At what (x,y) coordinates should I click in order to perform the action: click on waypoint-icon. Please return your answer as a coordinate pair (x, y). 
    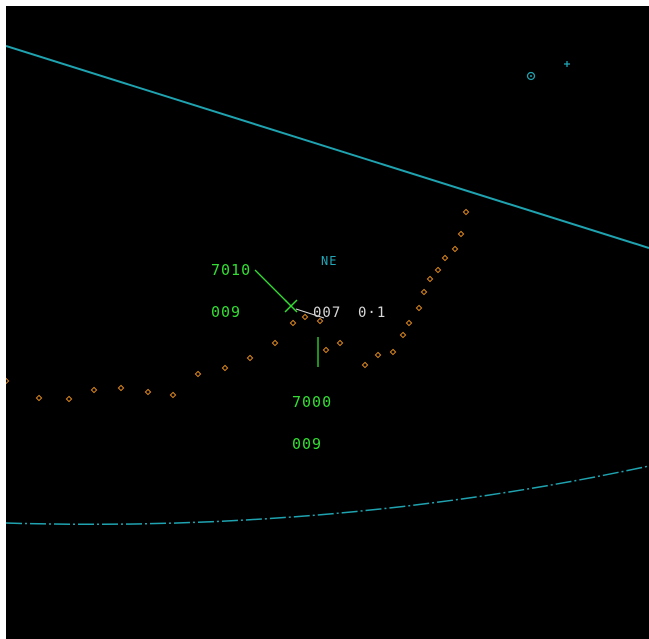
    Looking at the image, I should click on (567, 64).